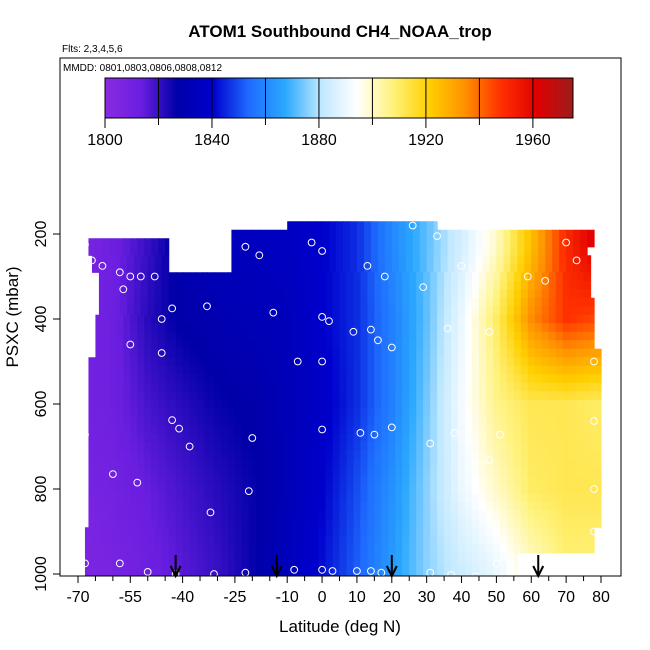 This screenshot has height=650, width=650. What do you see at coordinates (392, 597) in the screenshot?
I see `x-tick-label: 20` at bounding box center [392, 597].